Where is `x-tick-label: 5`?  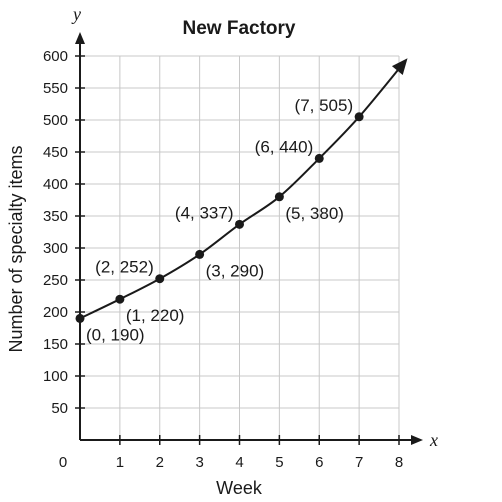 x-tick-label: 5 is located at coordinates (279, 462).